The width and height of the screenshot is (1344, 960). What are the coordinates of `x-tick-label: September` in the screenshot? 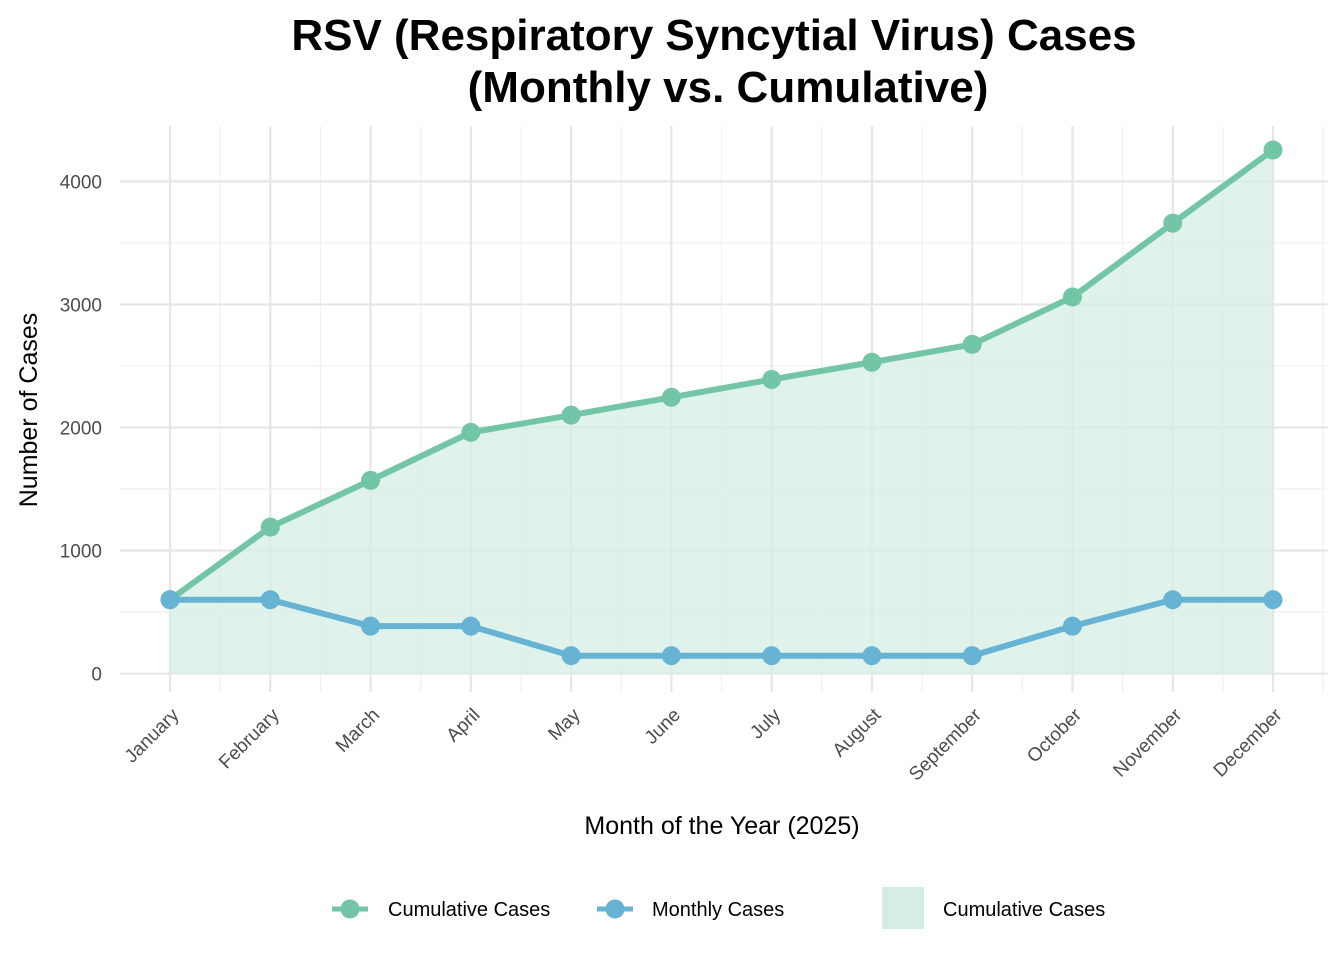 It's located at (945, 744).